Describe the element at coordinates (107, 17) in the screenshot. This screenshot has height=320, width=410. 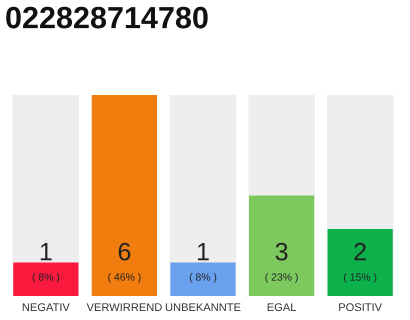
I see `chart-title: 022828714780` at that location.